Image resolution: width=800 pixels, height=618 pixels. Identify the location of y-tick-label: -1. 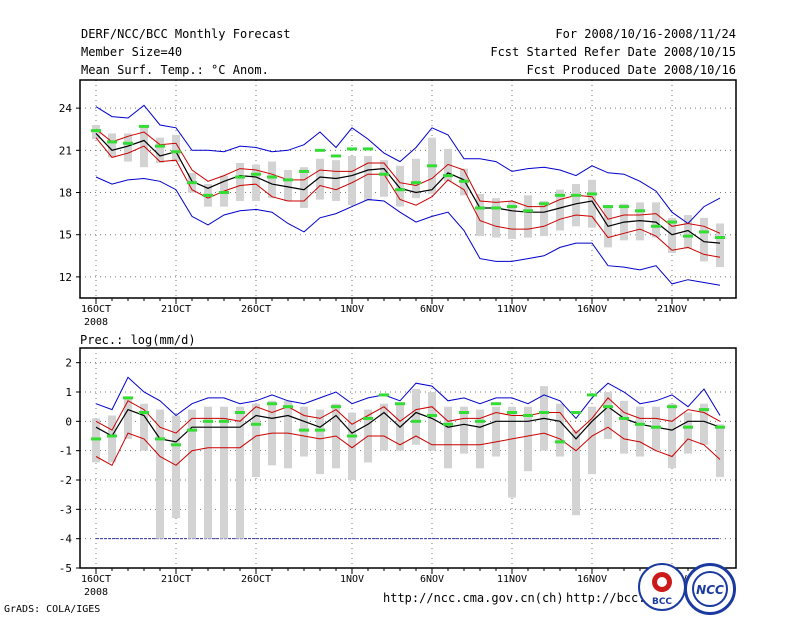
(65, 451).